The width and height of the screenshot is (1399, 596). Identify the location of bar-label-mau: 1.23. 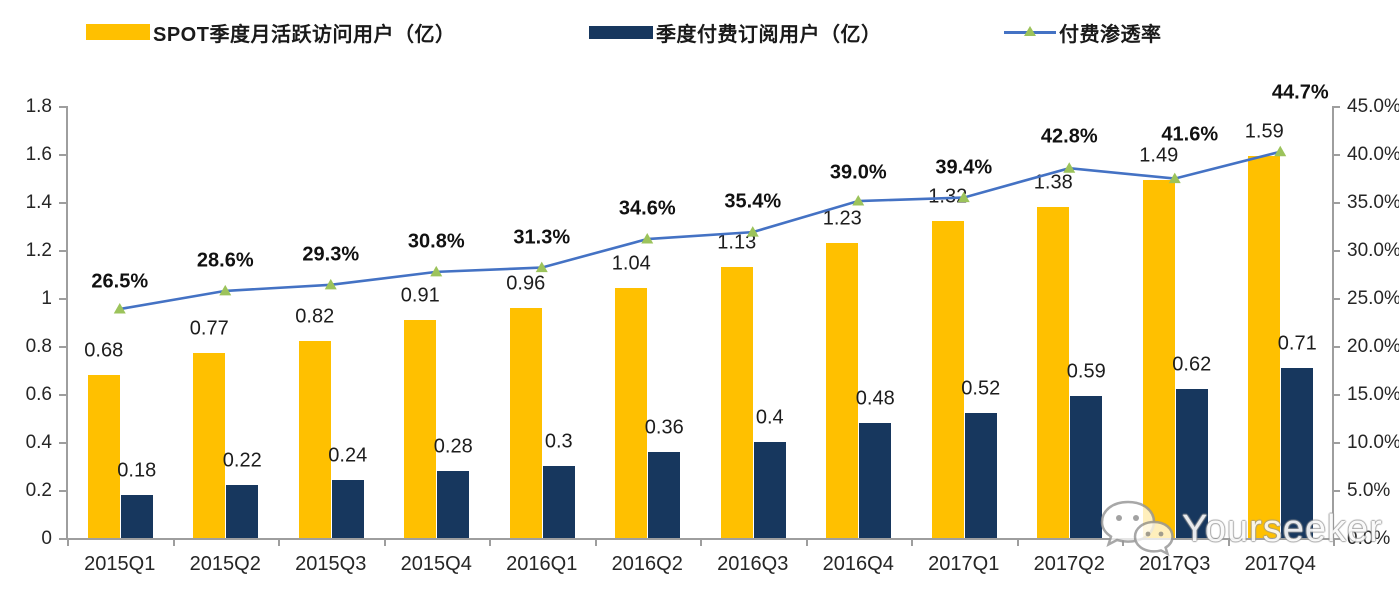
(842, 218).